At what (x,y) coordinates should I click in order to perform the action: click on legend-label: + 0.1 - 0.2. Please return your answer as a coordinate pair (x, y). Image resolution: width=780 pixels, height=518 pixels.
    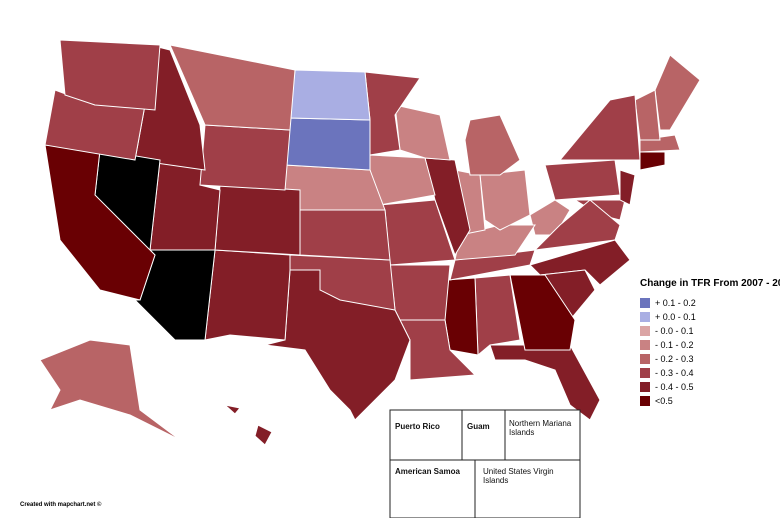
    Looking at the image, I should click on (675, 303).